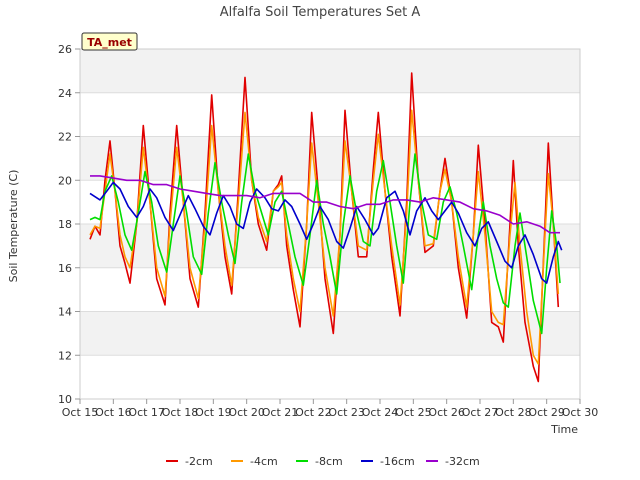 The width and height of the screenshot is (640, 480). What do you see at coordinates (65, 93) in the screenshot?
I see `y-tick-label: 24` at bounding box center [65, 93].